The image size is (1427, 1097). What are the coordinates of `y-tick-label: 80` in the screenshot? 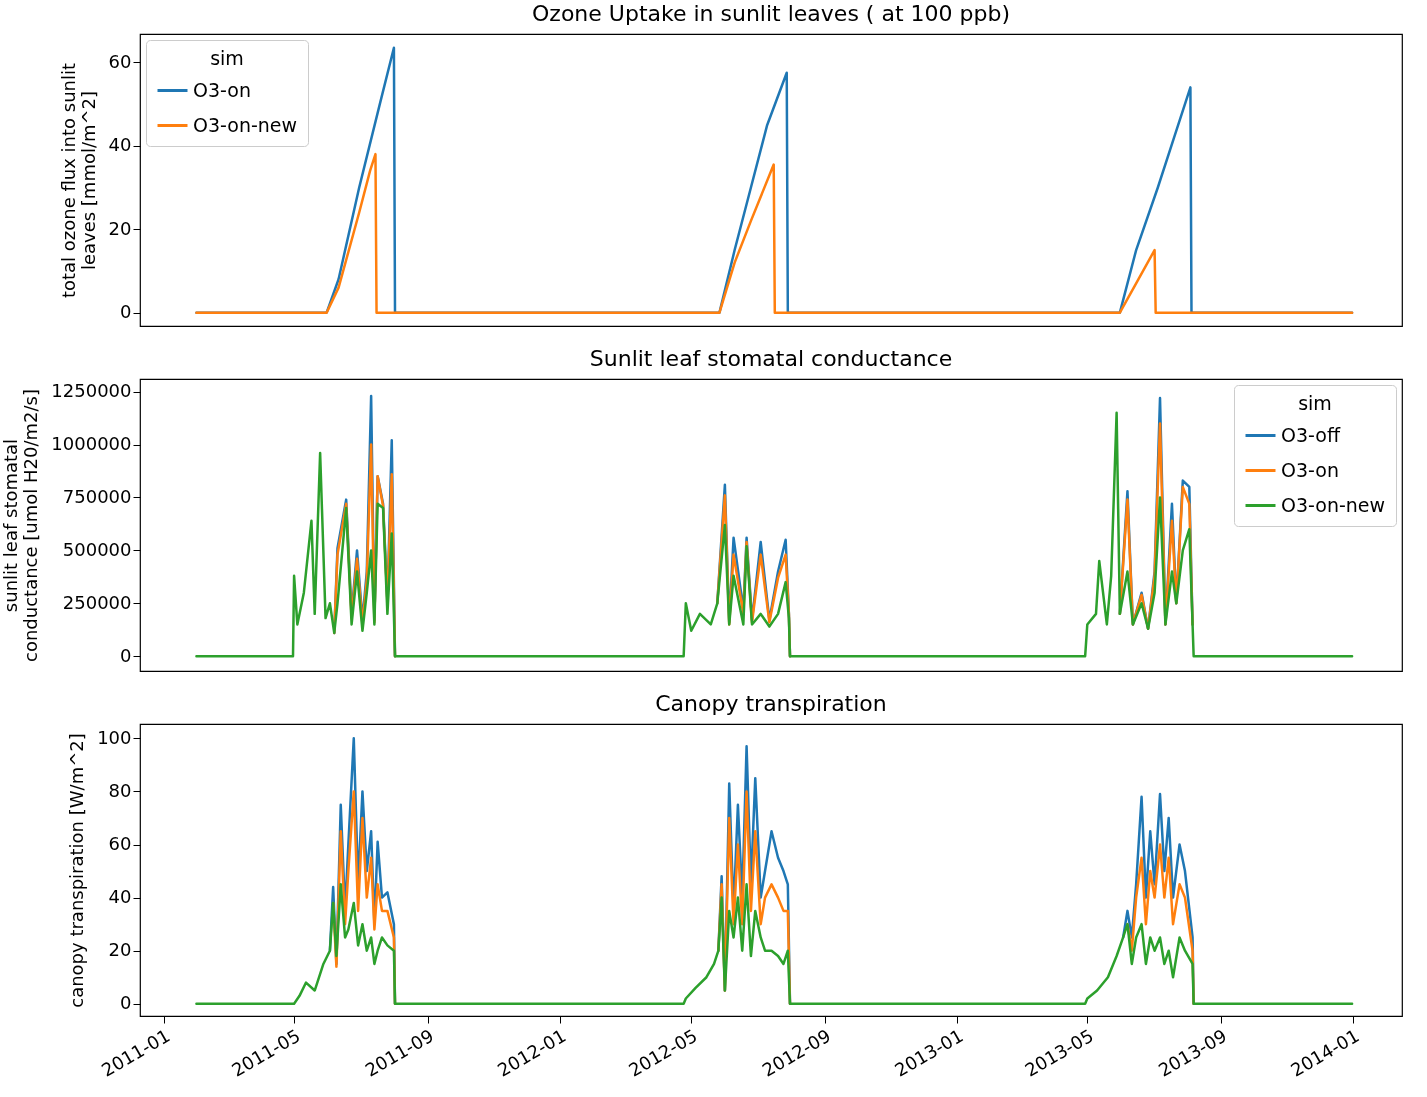 It's located at (120, 790).